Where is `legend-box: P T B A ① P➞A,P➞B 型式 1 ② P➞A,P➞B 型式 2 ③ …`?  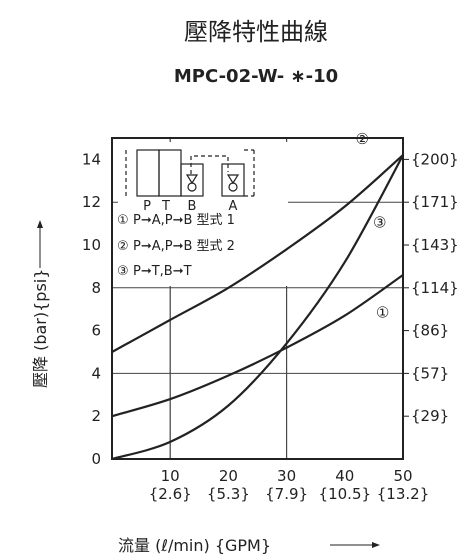
legend-box: P T B A ① P➞A,P➞B 型式 1 ② P➞A,P➞B 型式 2 ③ … is located at coordinates (202, 214).